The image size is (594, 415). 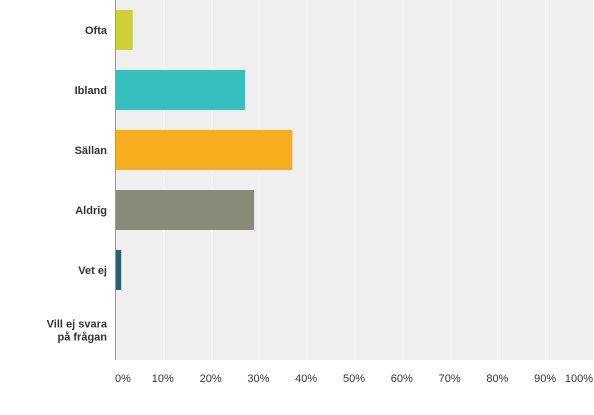 What do you see at coordinates (450, 379) in the screenshot?
I see `x-tick-label: 70%` at bounding box center [450, 379].